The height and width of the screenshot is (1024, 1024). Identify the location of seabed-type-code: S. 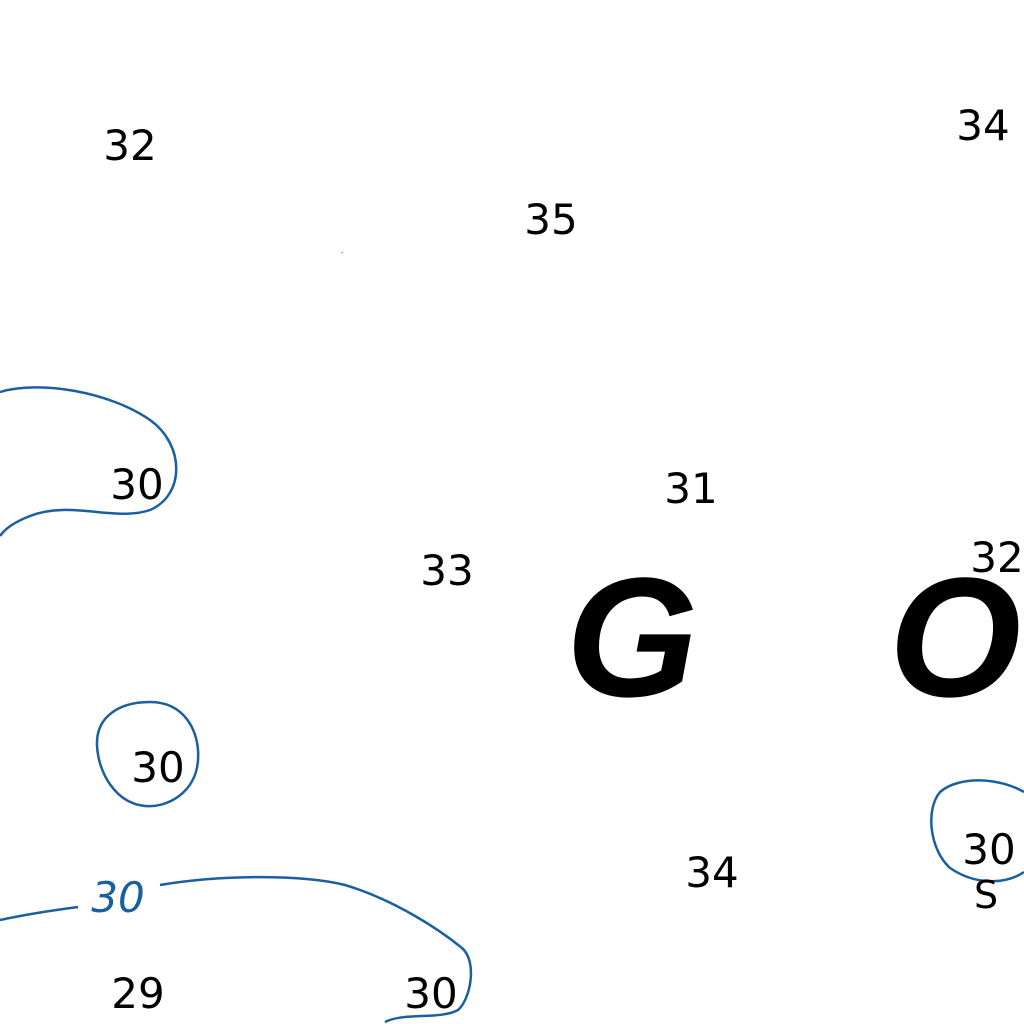
(986, 895).